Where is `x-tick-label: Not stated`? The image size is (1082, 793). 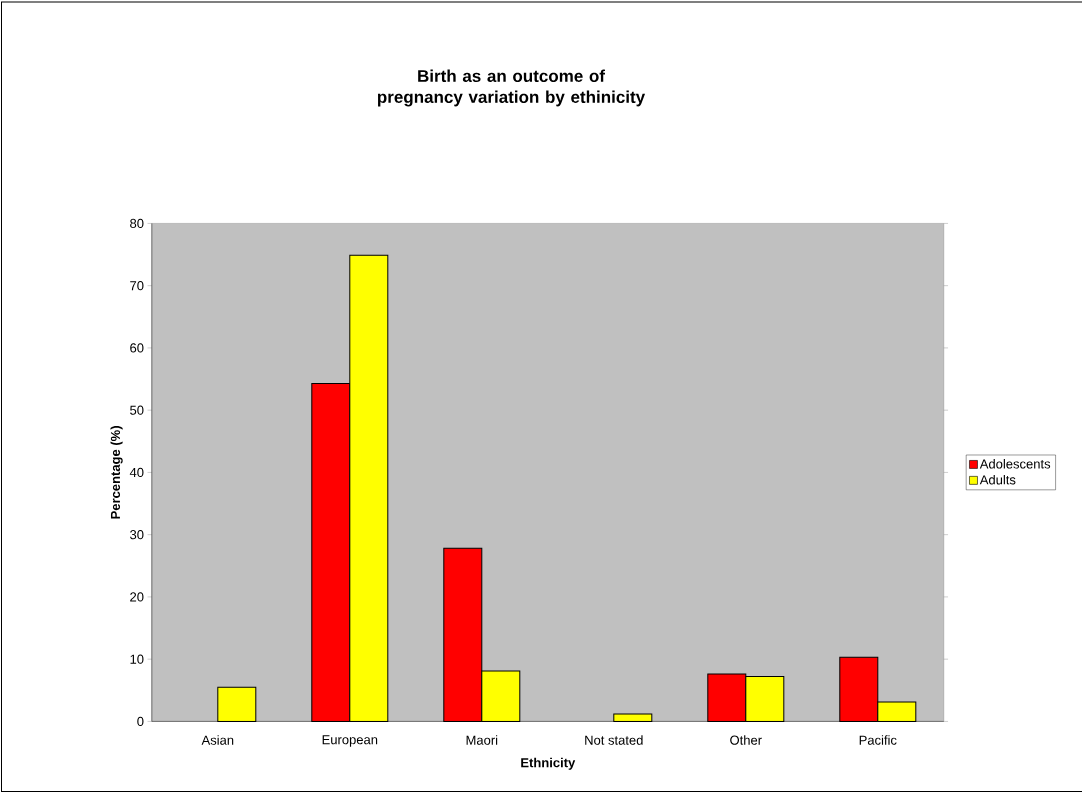 x-tick-label: Not stated is located at coordinates (614, 740).